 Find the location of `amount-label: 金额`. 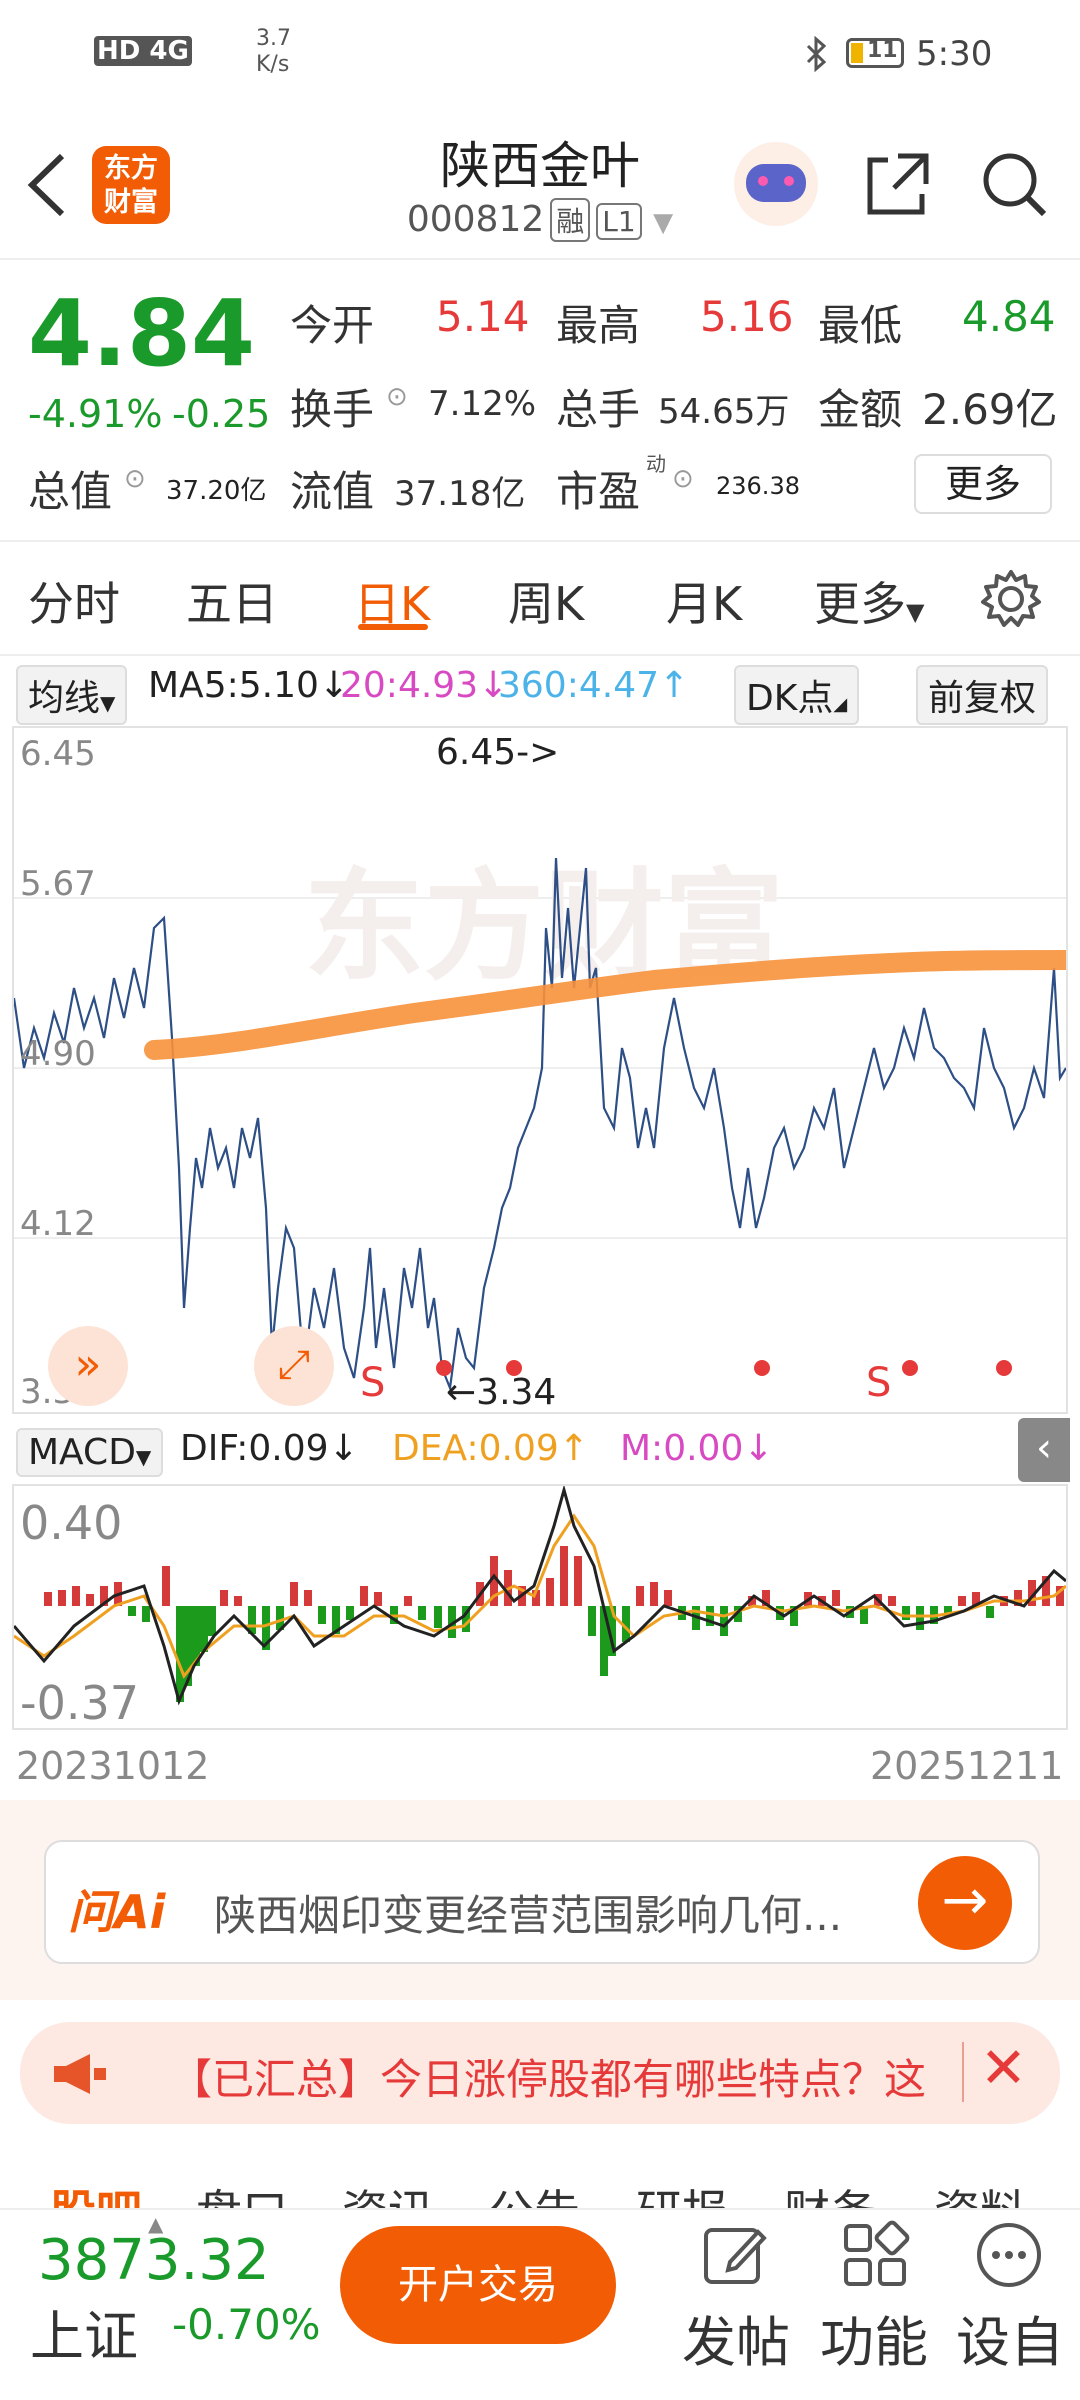

amount-label: 金额 is located at coordinates (860, 409).